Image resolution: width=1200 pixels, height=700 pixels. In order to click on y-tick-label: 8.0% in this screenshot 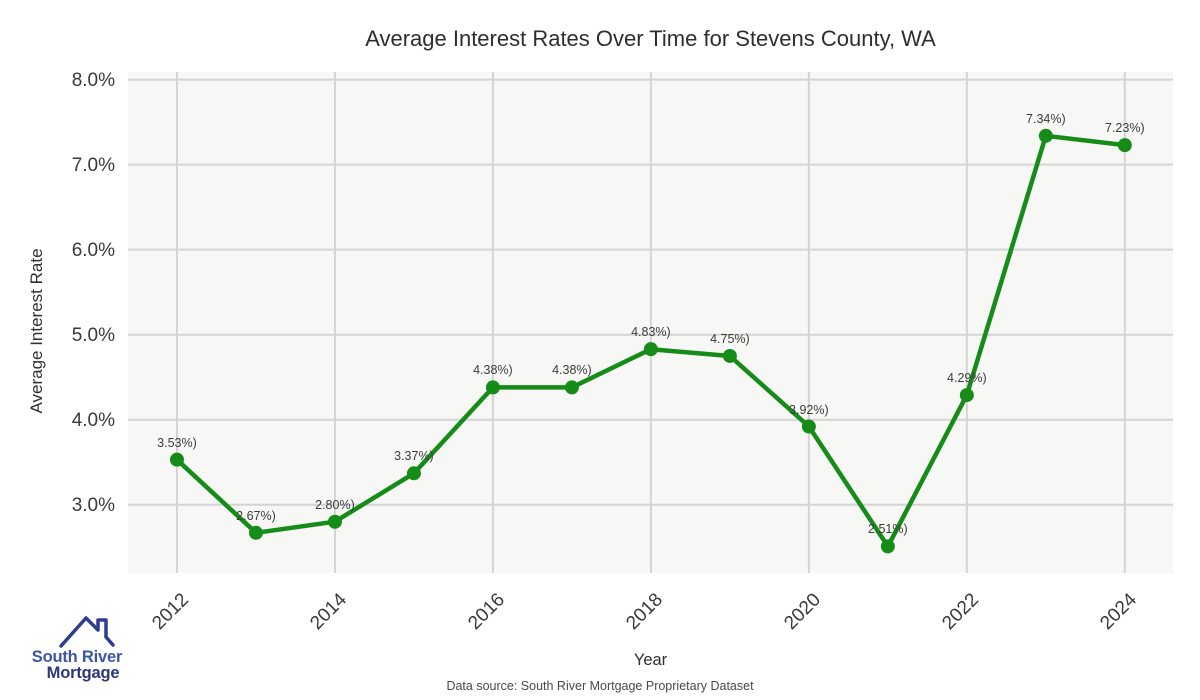, I will do `click(93, 80)`.